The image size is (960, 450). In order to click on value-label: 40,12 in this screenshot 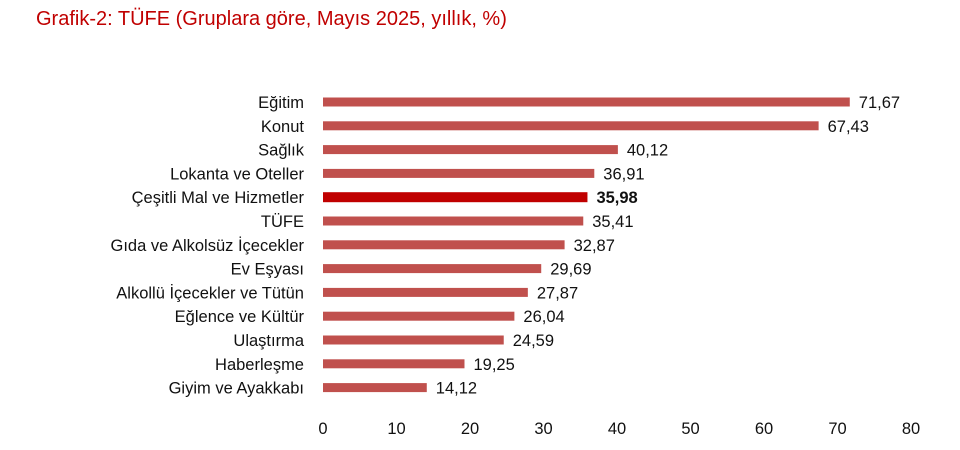, I will do `click(647, 151)`.